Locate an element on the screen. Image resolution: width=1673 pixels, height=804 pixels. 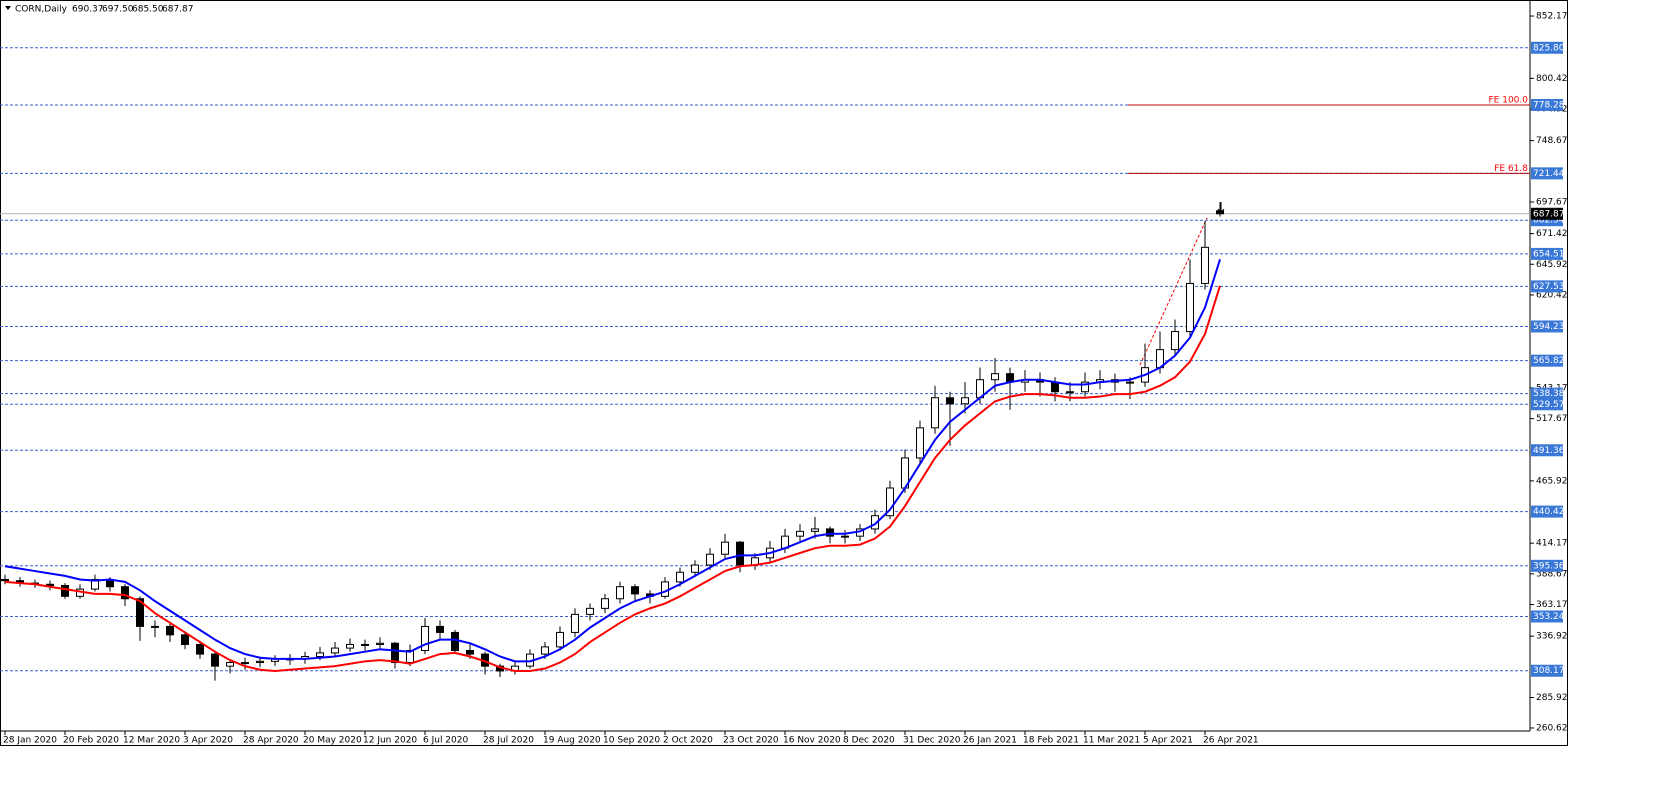
level-label: 529.57 is located at coordinates (1549, 405).